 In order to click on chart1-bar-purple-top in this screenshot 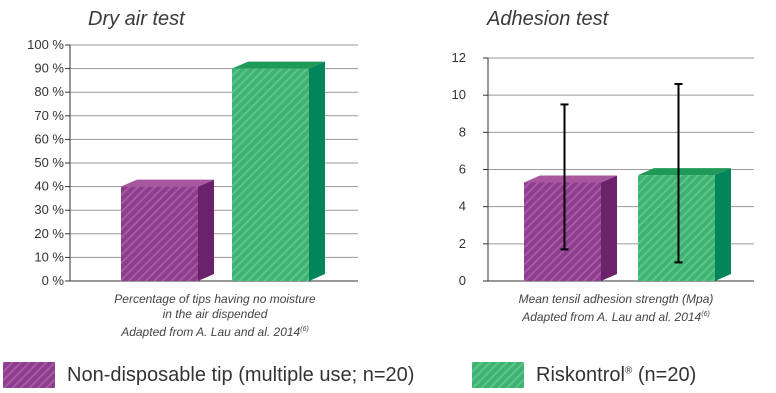, I will do `click(167, 183)`.